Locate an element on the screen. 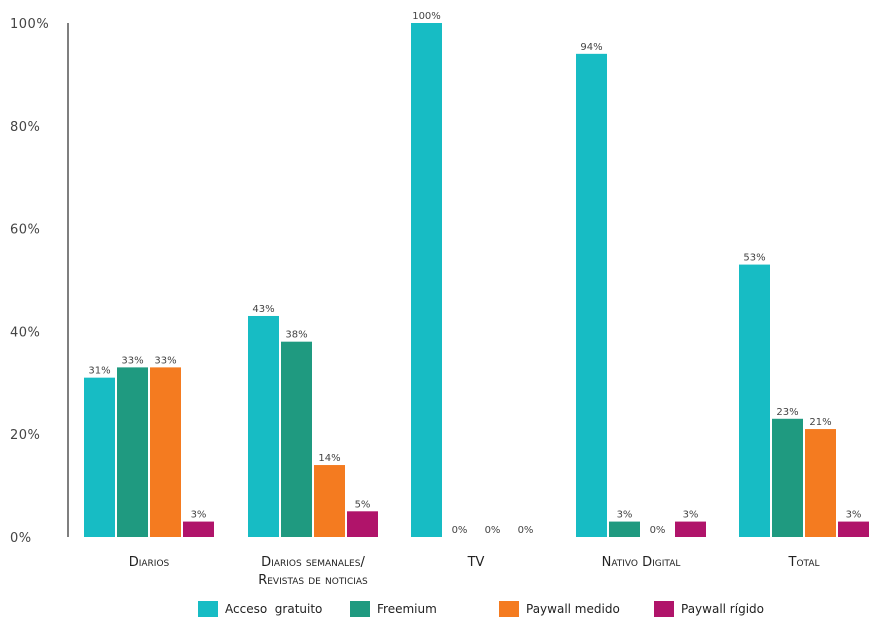 Image resolution: width=869 pixels, height=620 pixels. data-label: 5% is located at coordinates (363, 504).